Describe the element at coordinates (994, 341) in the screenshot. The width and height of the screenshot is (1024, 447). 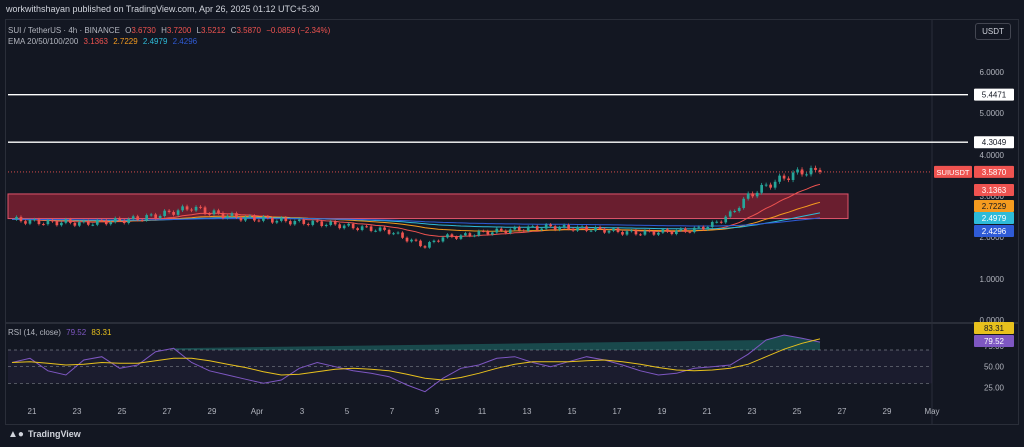
I see `rsi-tag: 79.52` at that location.